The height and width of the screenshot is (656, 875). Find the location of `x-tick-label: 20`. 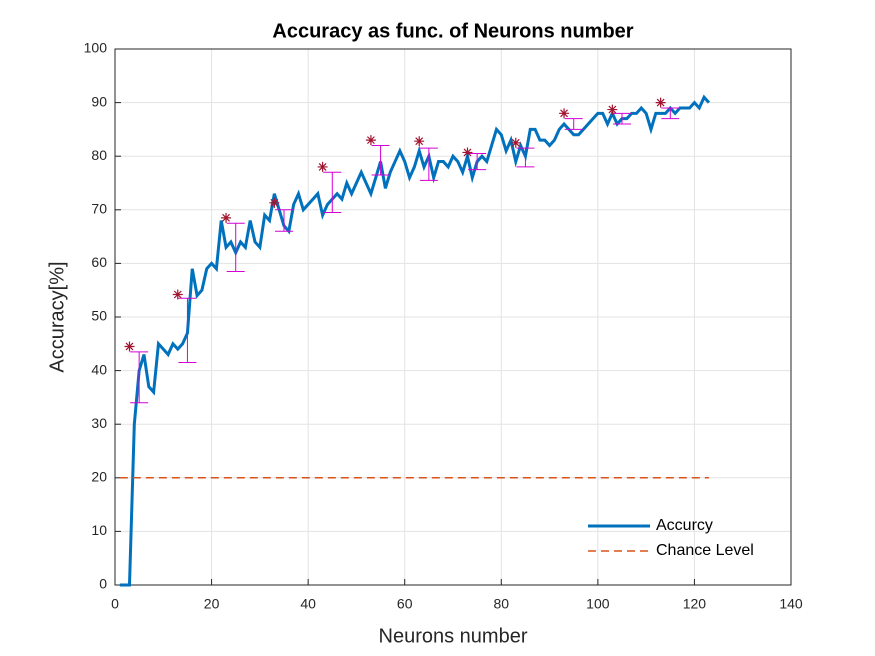

x-tick-label: 20 is located at coordinates (212, 604).